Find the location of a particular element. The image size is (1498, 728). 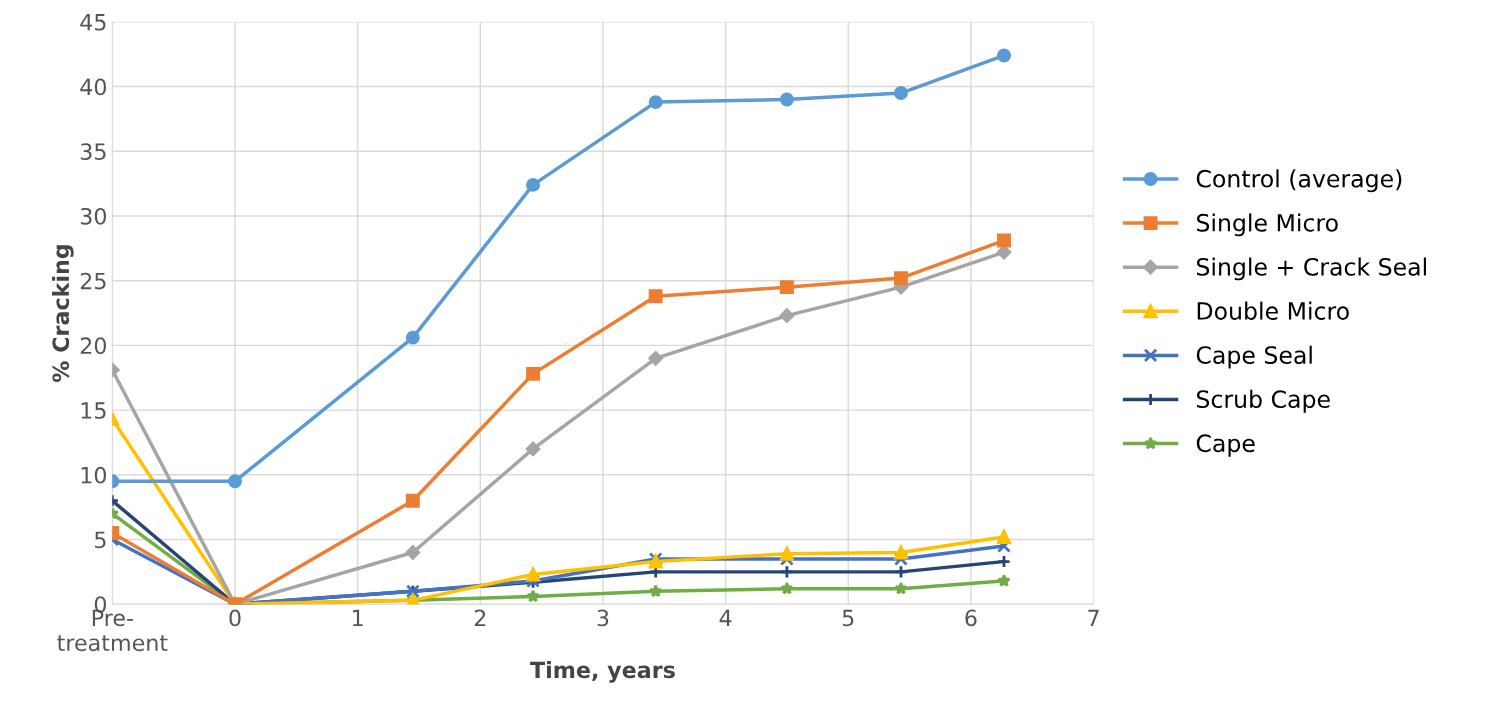

y-tick-label: 30 is located at coordinates (93, 216).